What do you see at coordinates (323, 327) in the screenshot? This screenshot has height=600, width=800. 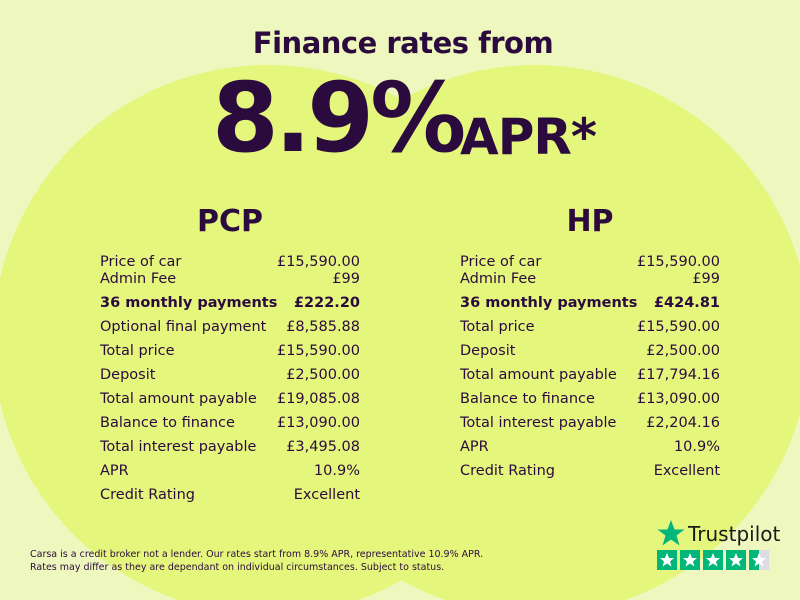 I see `row-value: £8,585.88` at bounding box center [323, 327].